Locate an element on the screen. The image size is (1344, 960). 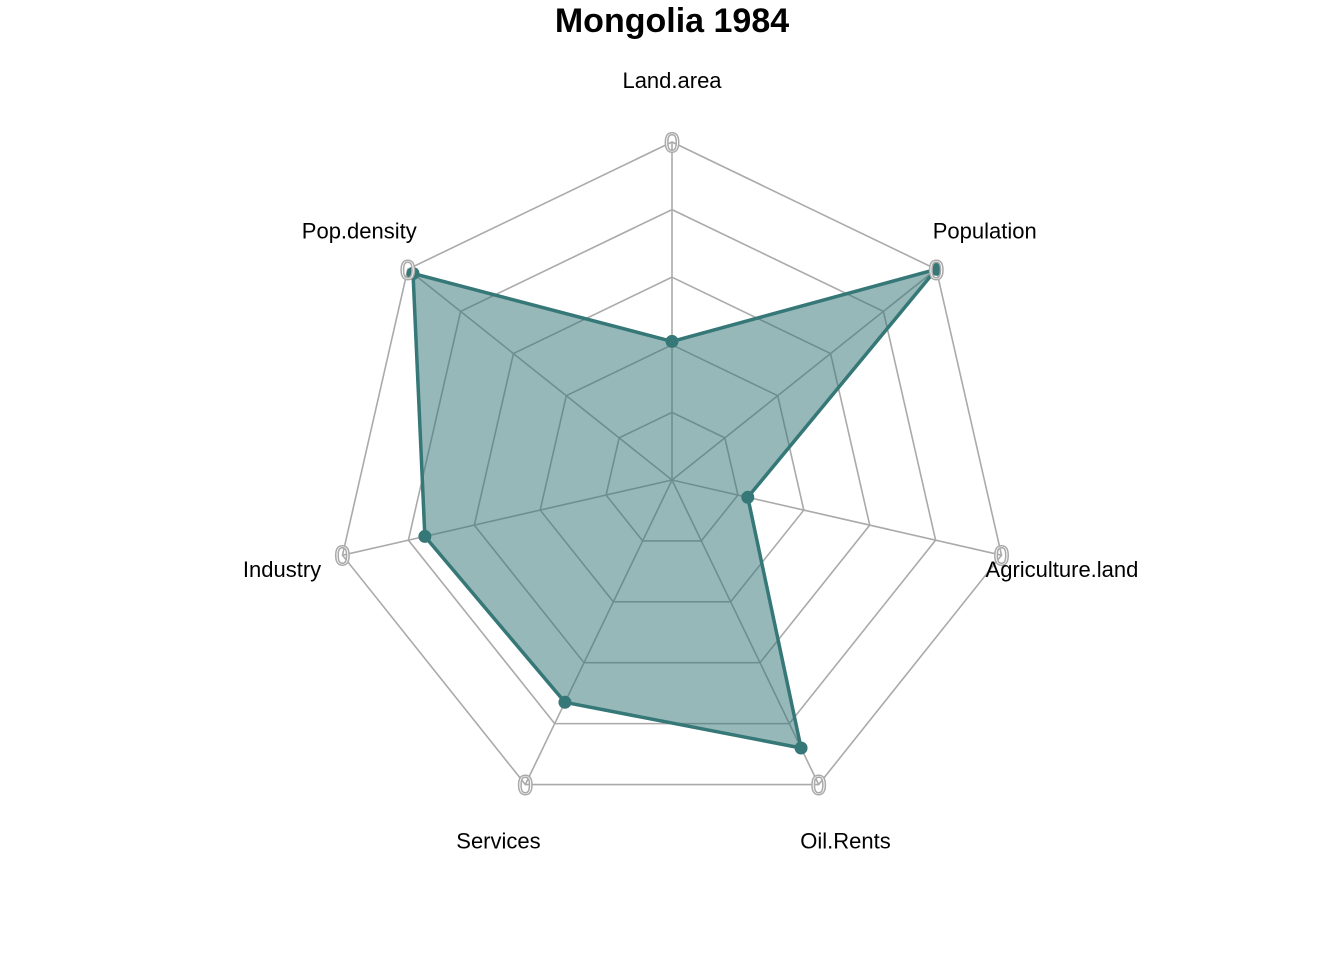
axis-label-land-area: Land.area is located at coordinates (672, 80).